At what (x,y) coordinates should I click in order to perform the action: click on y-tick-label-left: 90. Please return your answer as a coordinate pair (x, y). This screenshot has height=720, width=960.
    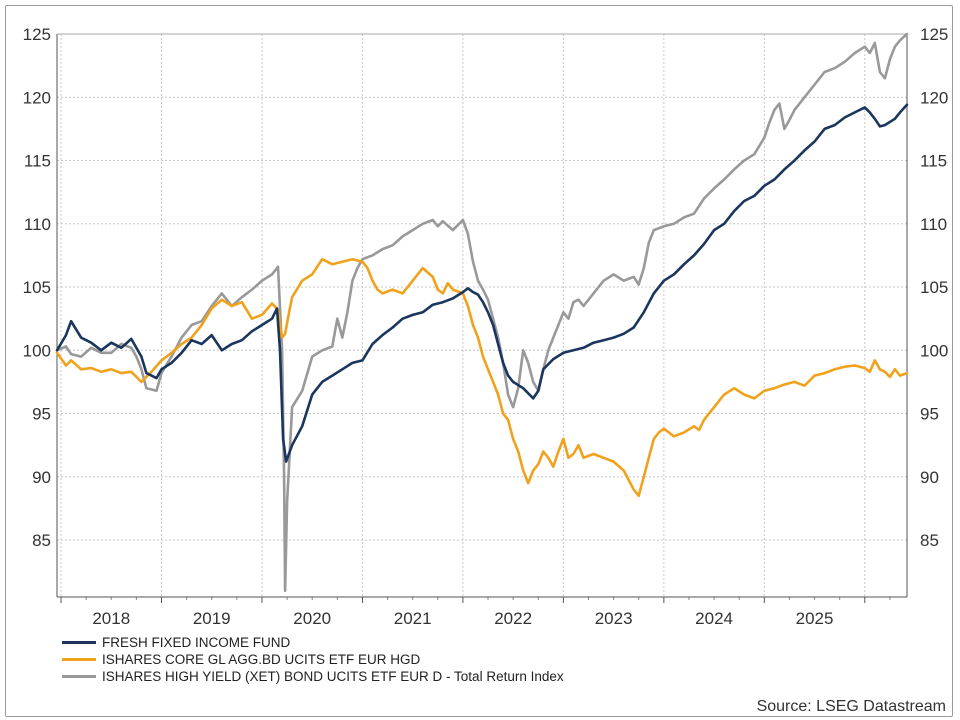
    Looking at the image, I should click on (41, 477).